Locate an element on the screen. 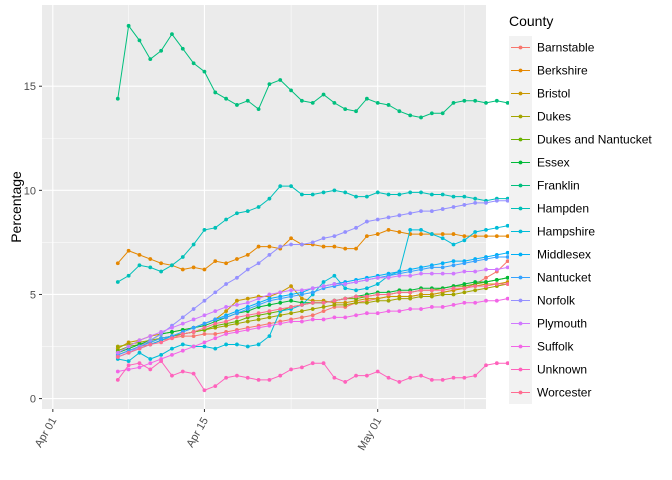  legend-label: Unknown is located at coordinates (562, 370).